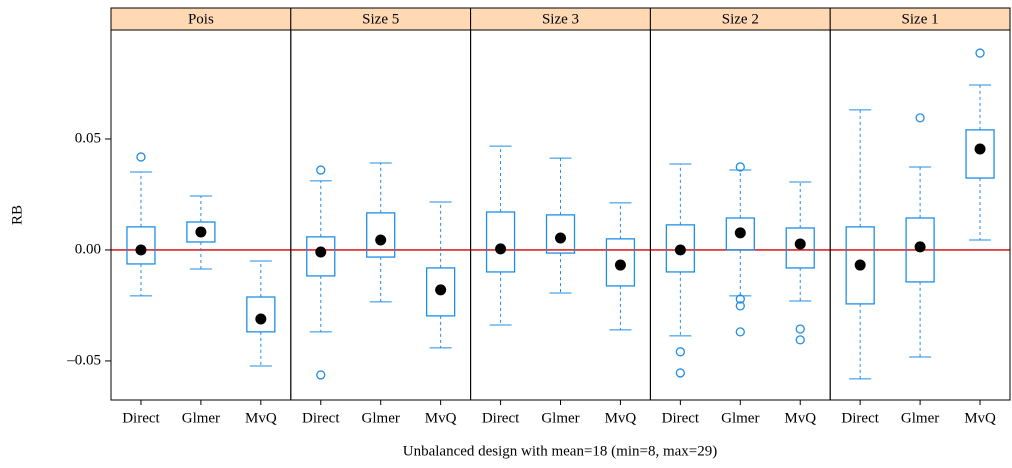 This screenshot has height=468, width=1012. I want to click on strip-label: Size 5, so click(380, 19).